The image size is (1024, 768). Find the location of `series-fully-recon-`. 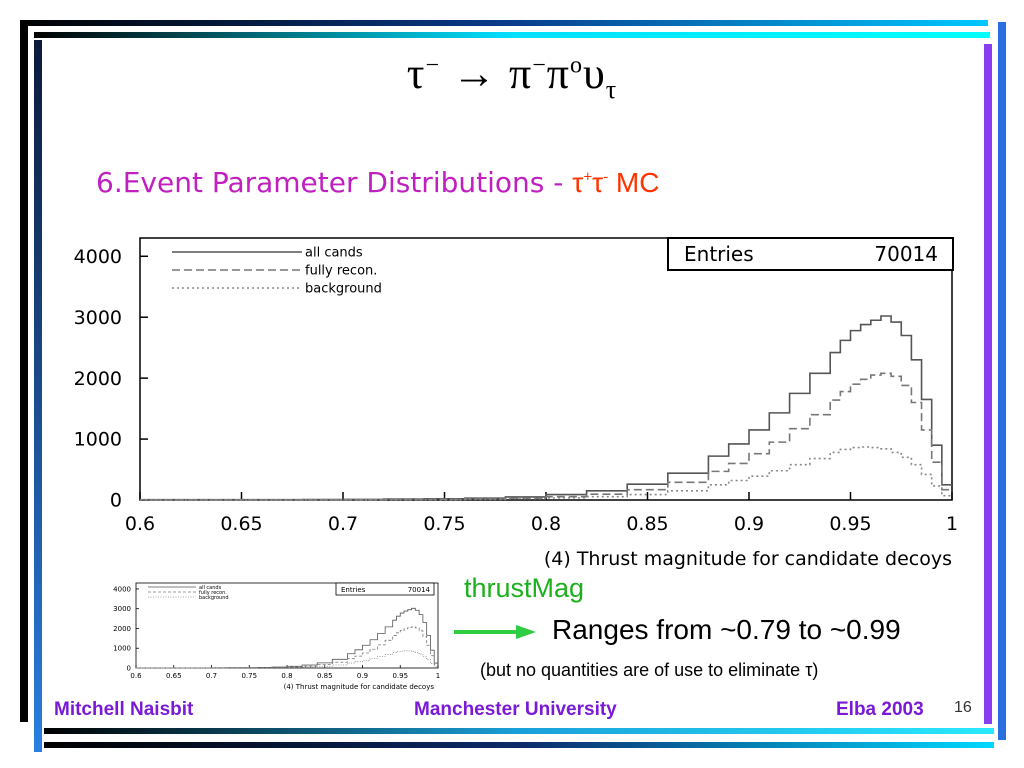

series-fully-recon- is located at coordinates (546, 436).